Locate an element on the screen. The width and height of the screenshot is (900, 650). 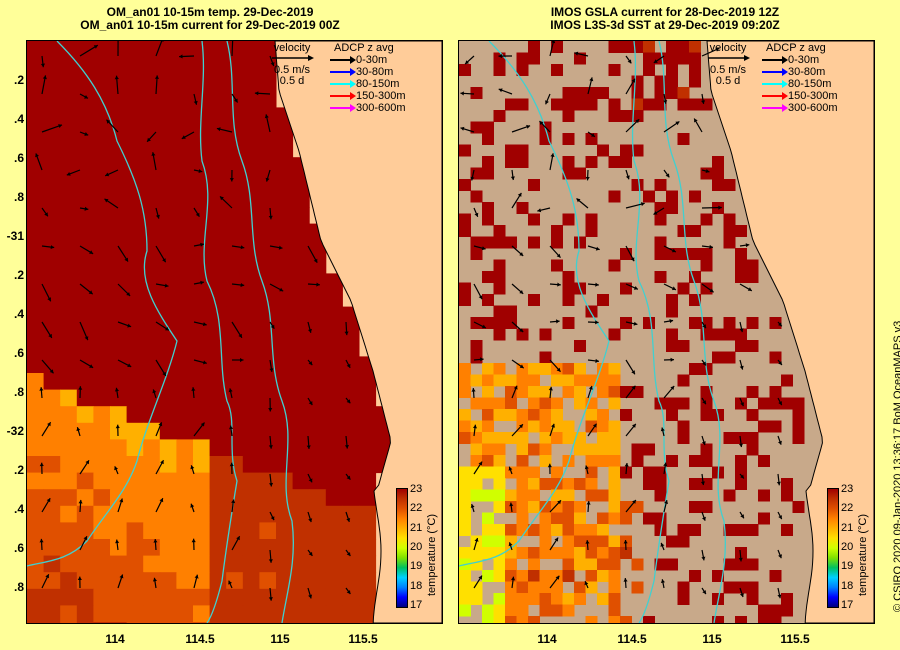
adcp-item-right-0: 0-30m is located at coordinates (800, 60).